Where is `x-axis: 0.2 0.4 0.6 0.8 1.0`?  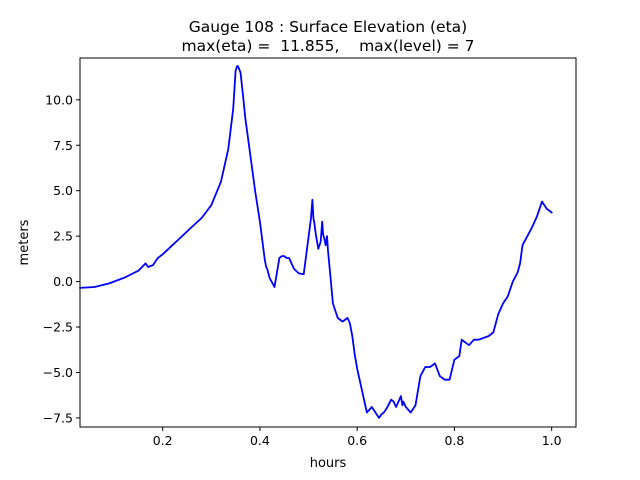 x-axis: 0.2 0.4 0.6 0.8 1.0 is located at coordinates (357, 437).